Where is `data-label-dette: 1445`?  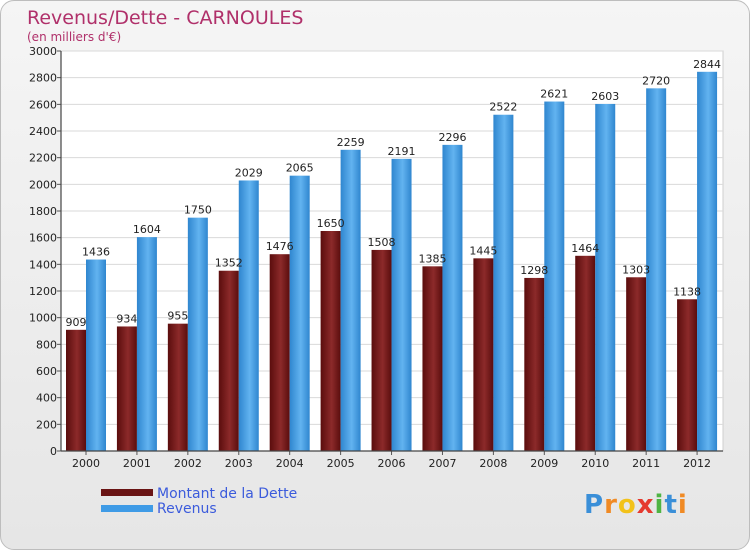 data-label-dette: 1445 is located at coordinates (483, 250).